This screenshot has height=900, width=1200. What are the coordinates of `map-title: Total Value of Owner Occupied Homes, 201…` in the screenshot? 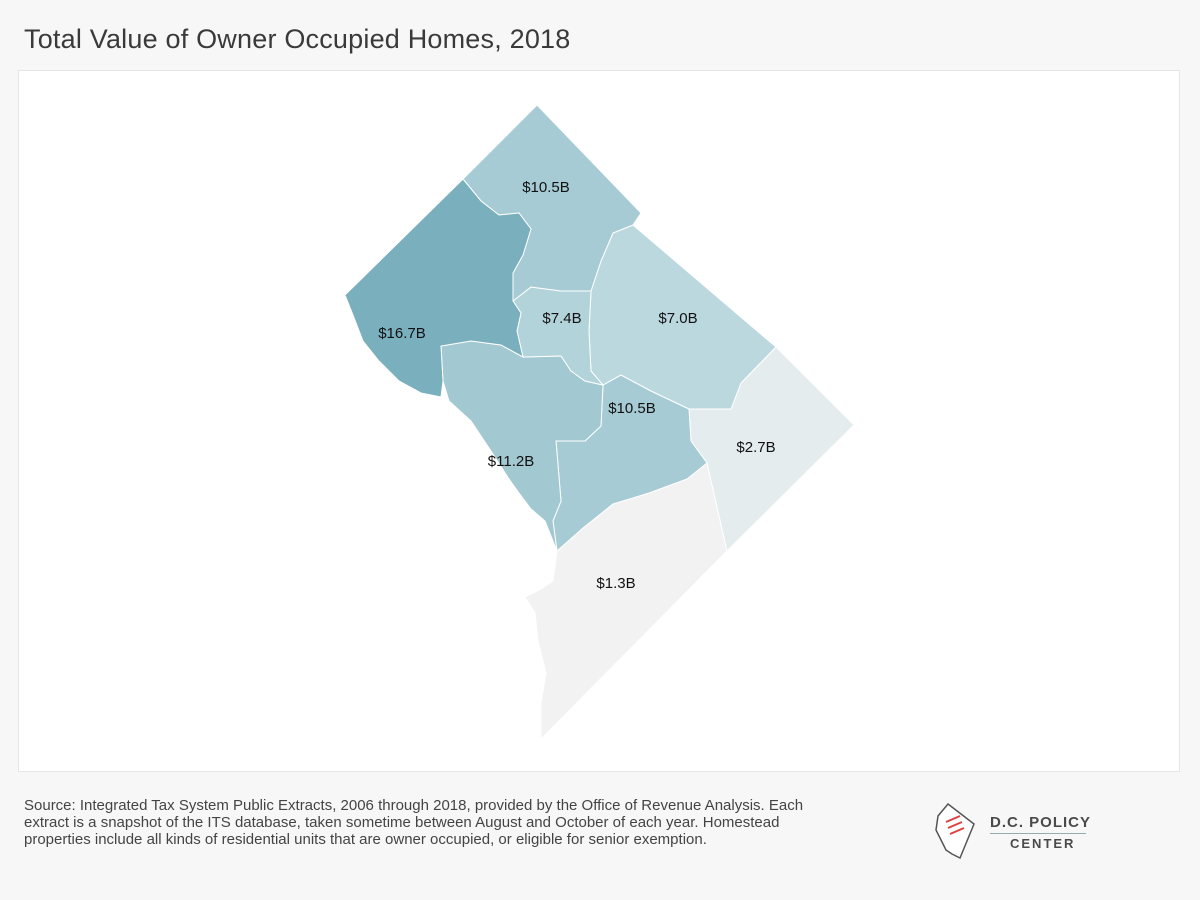 It's located at (297, 39).